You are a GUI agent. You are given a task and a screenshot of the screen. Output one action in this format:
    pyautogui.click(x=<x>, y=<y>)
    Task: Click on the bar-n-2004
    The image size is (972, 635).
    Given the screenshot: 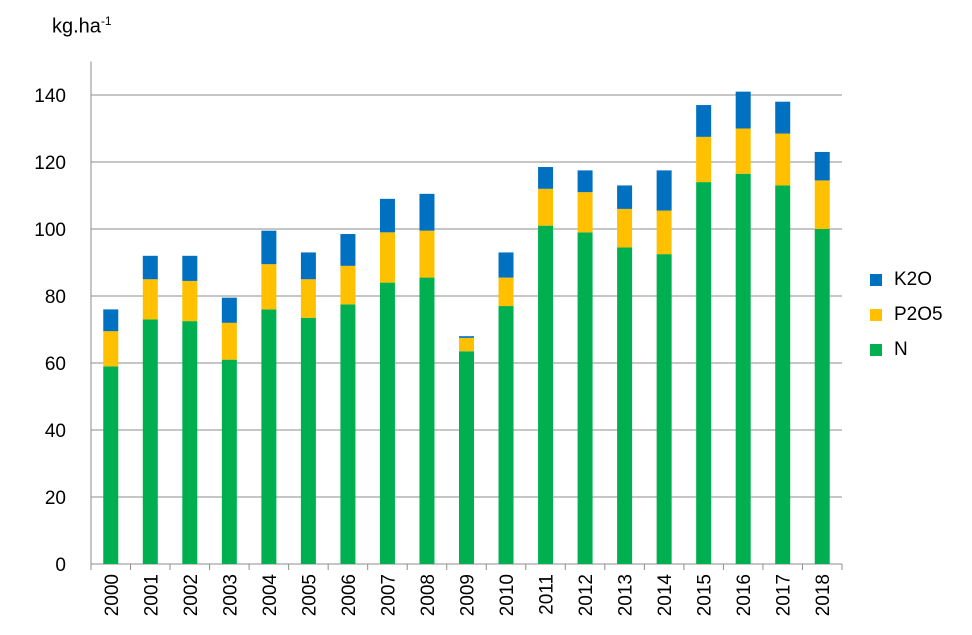 What is the action you would take?
    pyautogui.click(x=269, y=436)
    